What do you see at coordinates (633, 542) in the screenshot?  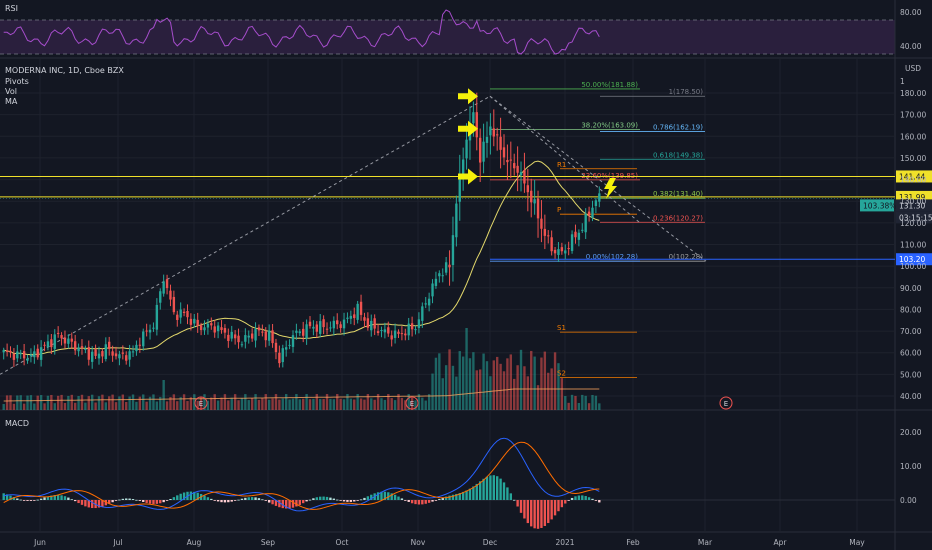 I see `time-axis-label: Feb` at bounding box center [633, 542].